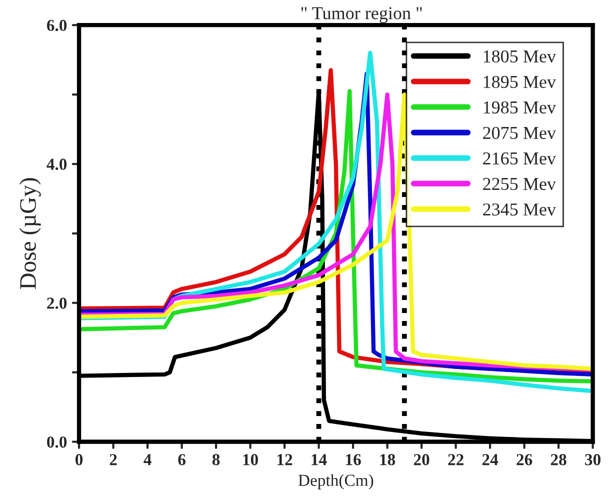 Image resolution: width=608 pixels, height=502 pixels. Describe the element at coordinates (216, 460) in the screenshot. I see `x-tick-label: 8` at that location.